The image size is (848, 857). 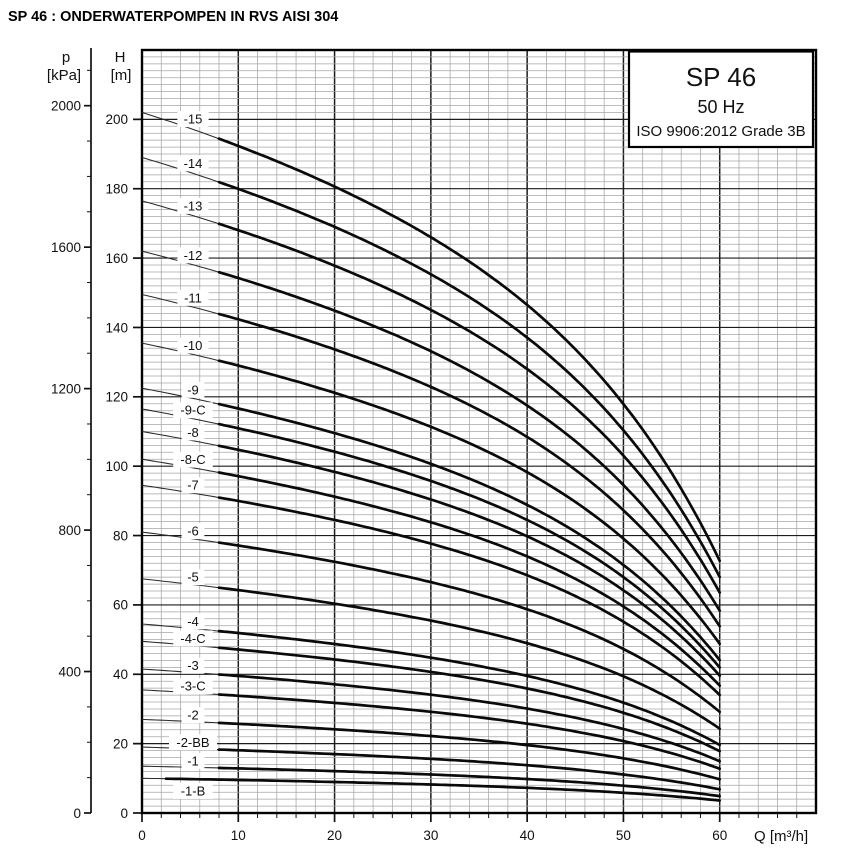 I want to click on curve-label-9-C: -9-C, so click(x=192, y=410).